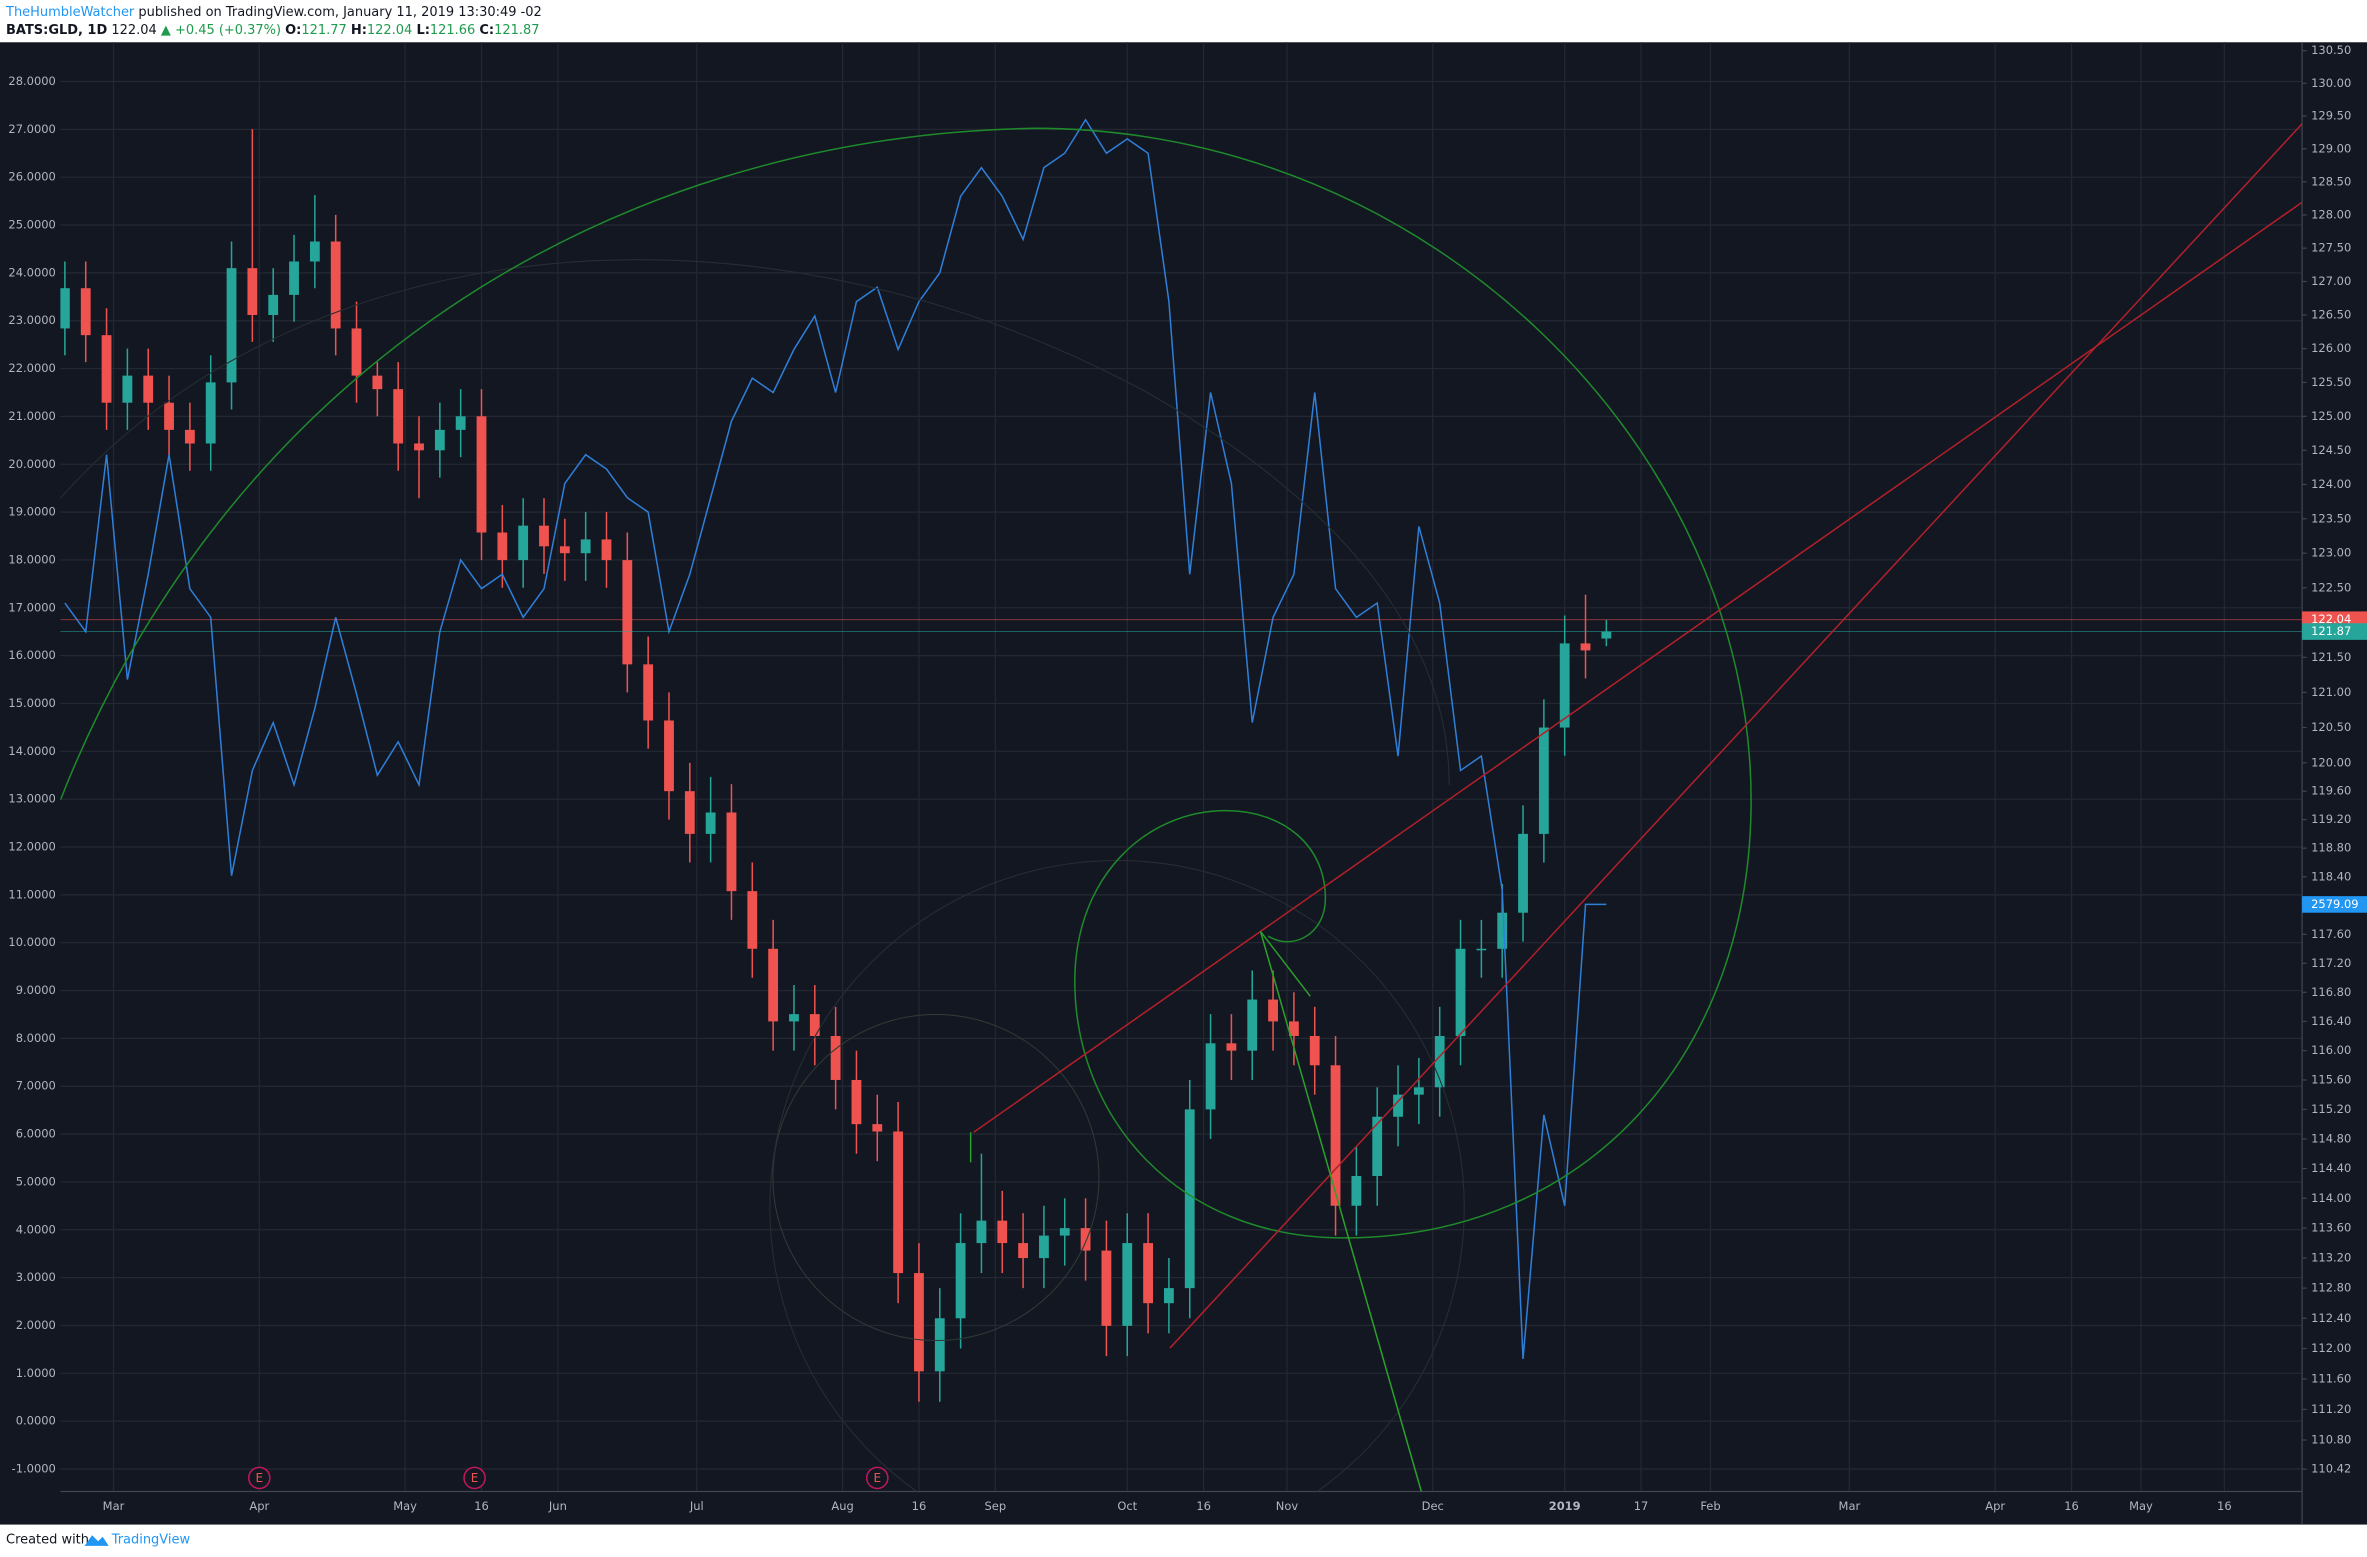 The height and width of the screenshot is (1557, 2367). Describe the element at coordinates (2331, 692) in the screenshot. I see `y2-tick-label: 121.00` at that location.